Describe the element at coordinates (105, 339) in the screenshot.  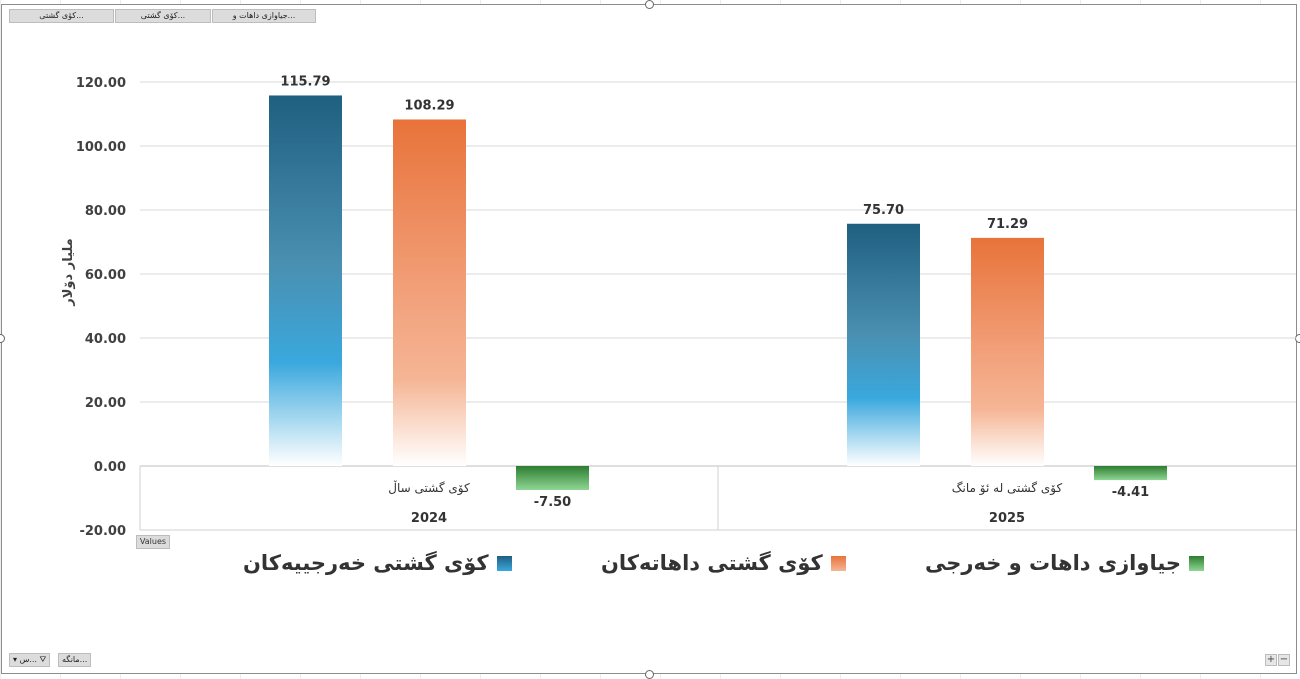
I see `y-tick-label: 40.00` at that location.